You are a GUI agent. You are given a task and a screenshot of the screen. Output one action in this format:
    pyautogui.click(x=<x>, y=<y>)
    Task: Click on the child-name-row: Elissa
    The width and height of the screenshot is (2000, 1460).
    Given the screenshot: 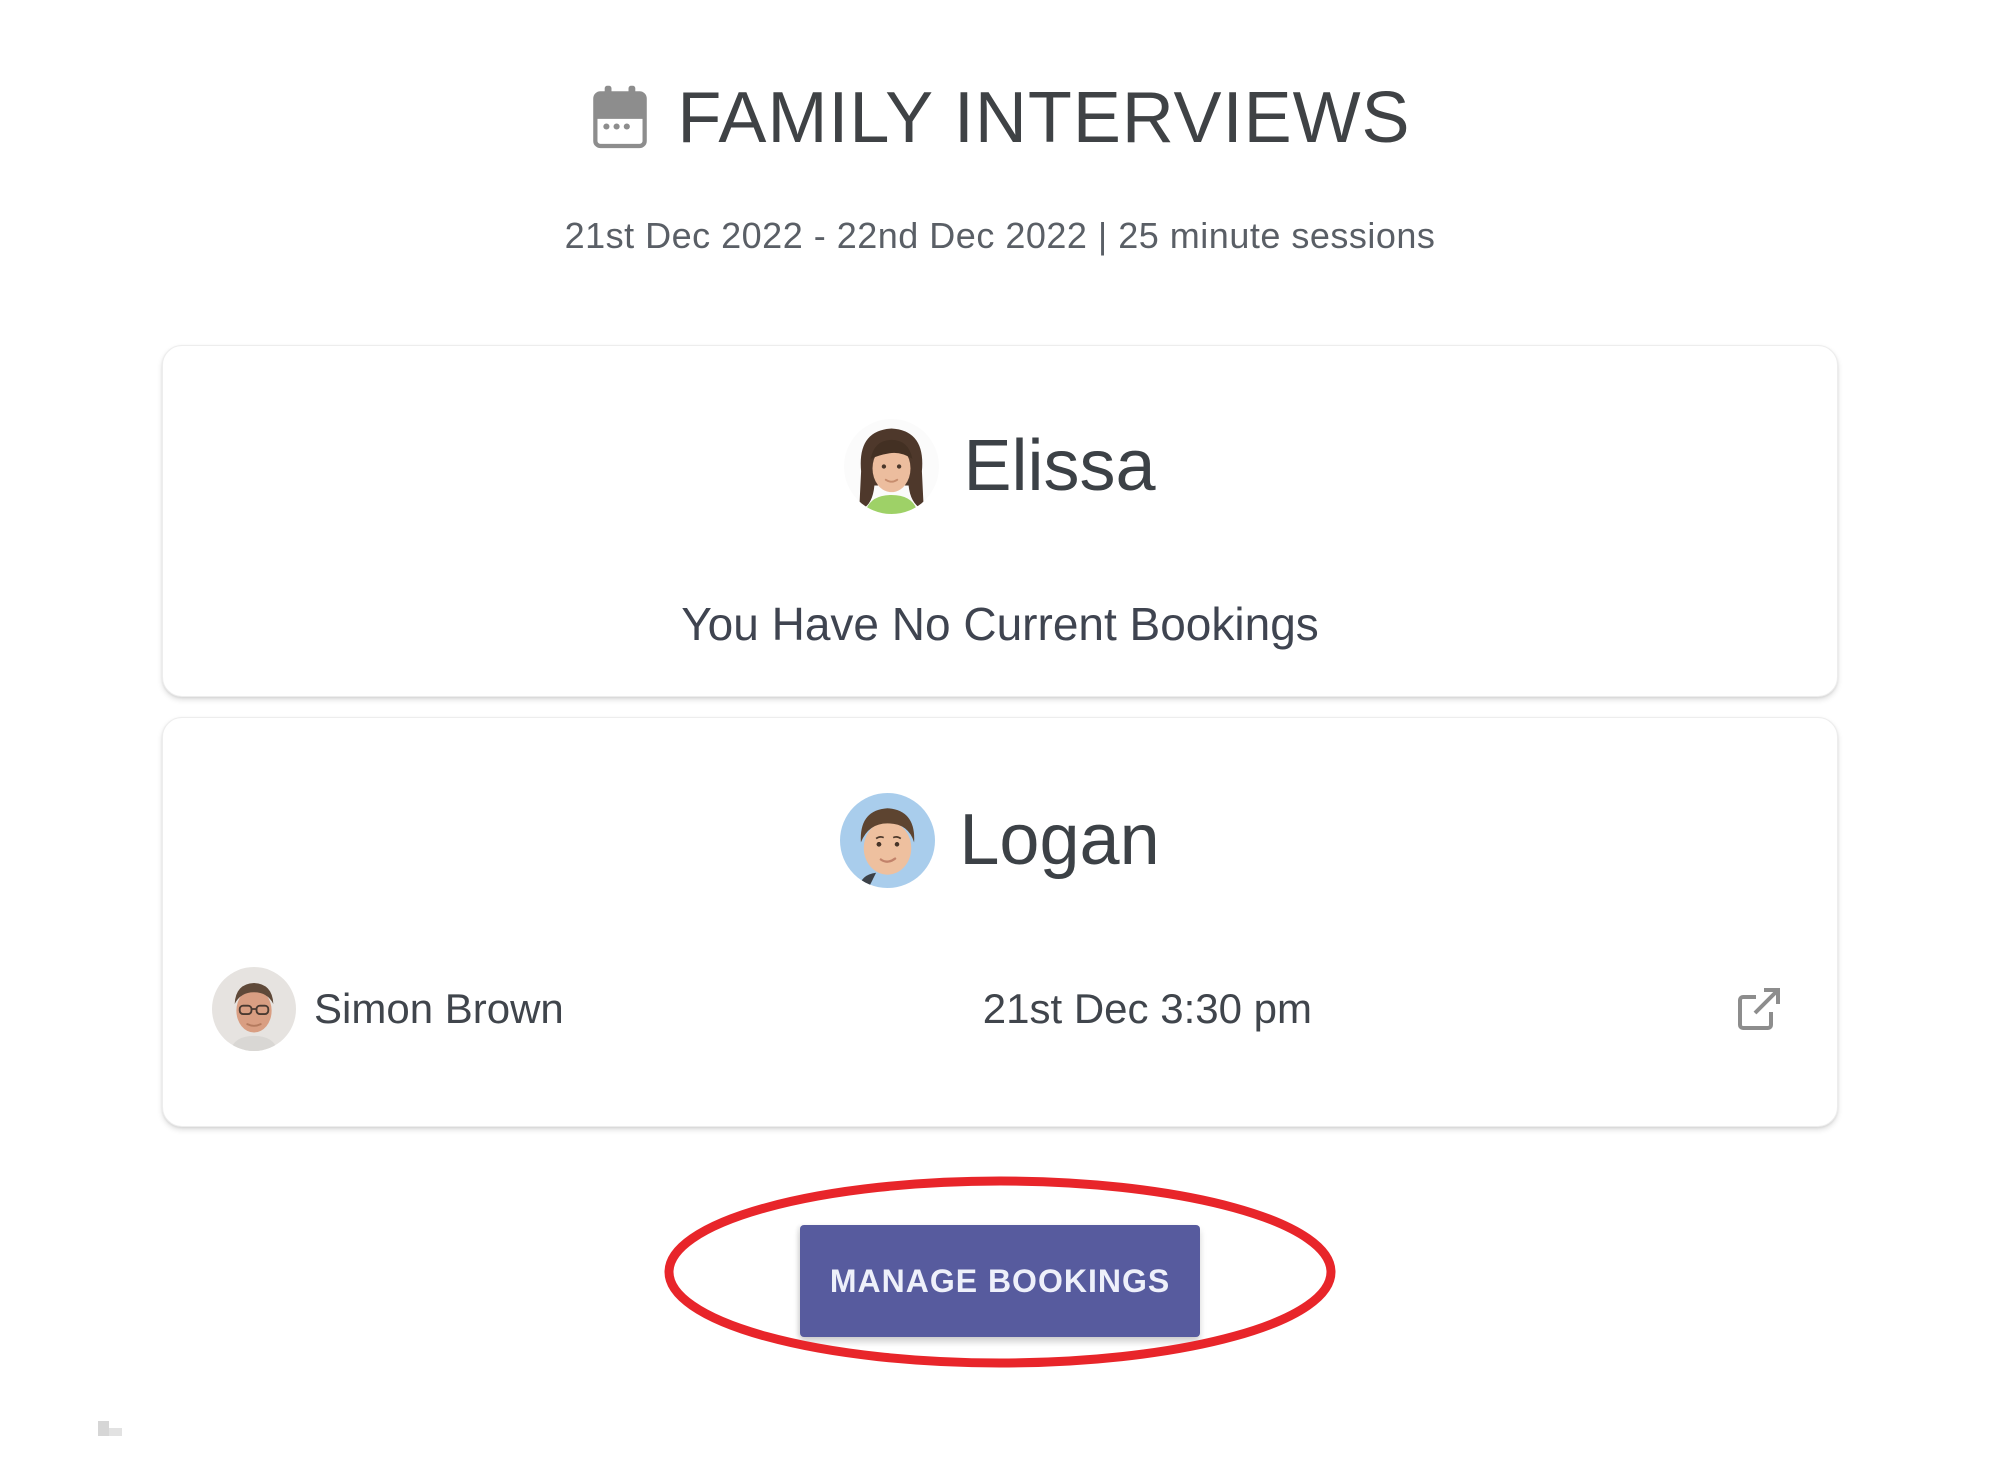 What is the action you would take?
    pyautogui.click(x=1000, y=430)
    